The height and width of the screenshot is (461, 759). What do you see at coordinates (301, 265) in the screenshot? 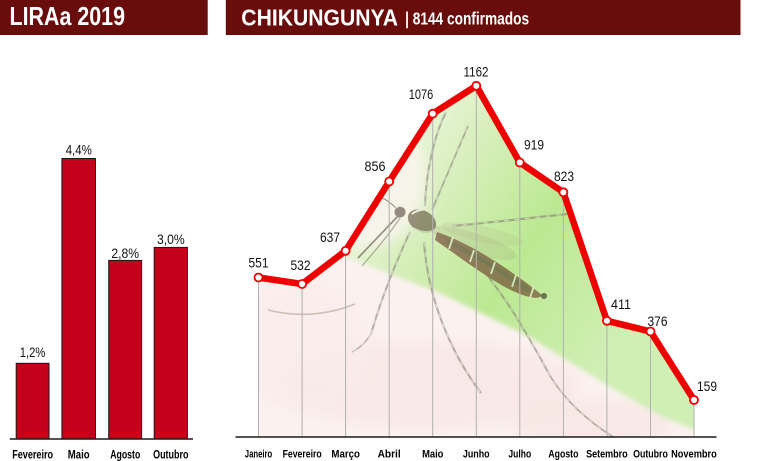
I see `svg-text: 532` at bounding box center [301, 265].